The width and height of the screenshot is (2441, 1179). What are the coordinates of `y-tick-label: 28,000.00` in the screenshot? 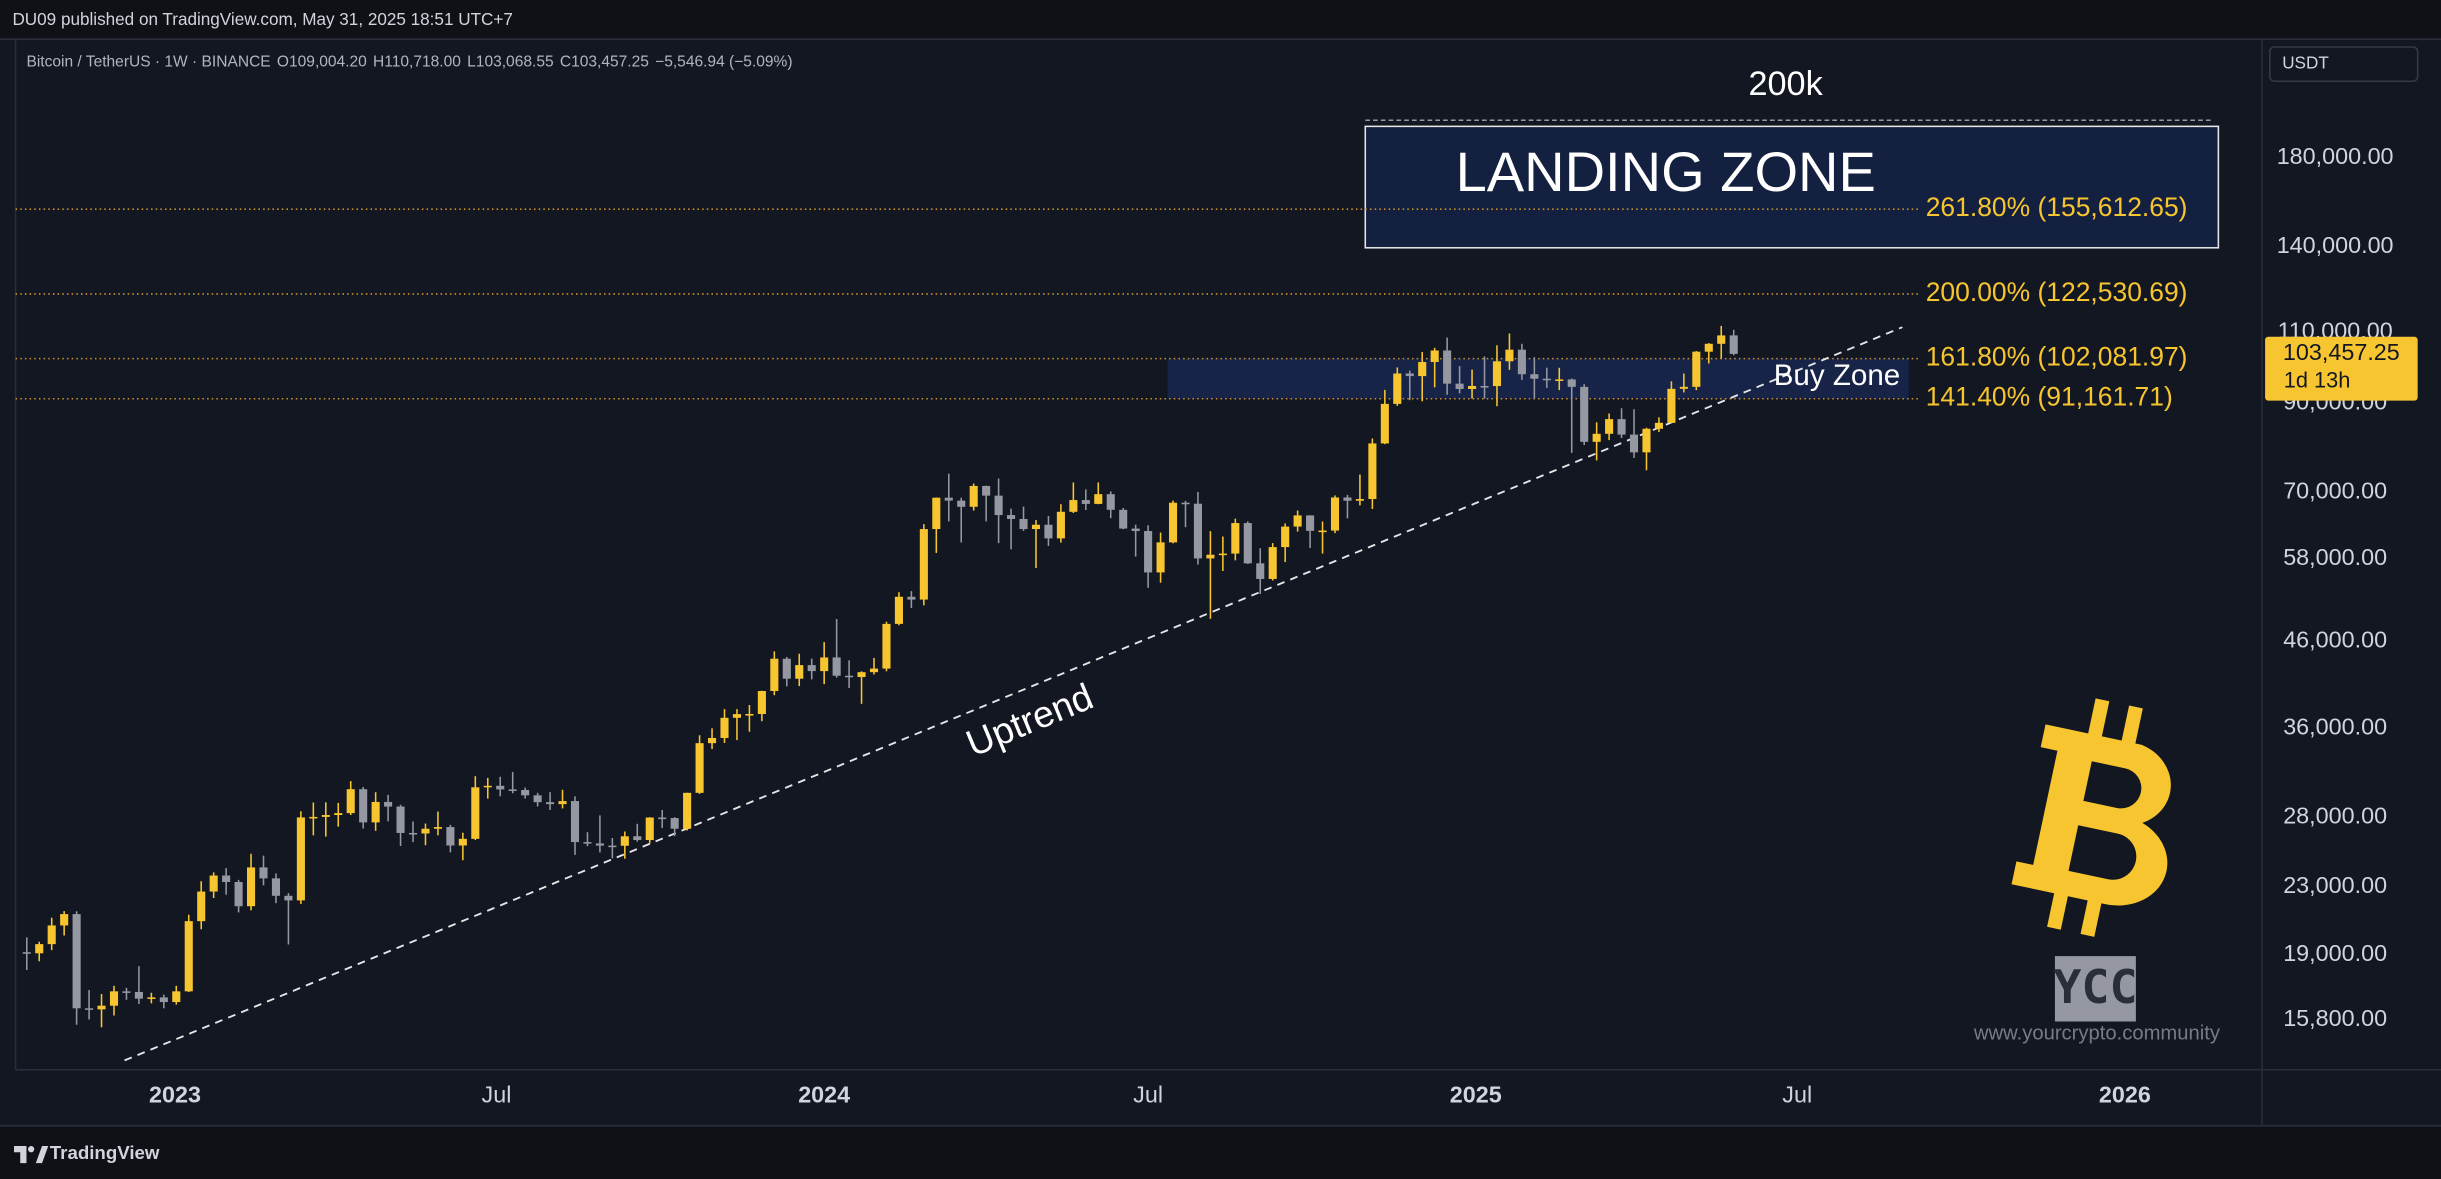 It's located at (2335, 815).